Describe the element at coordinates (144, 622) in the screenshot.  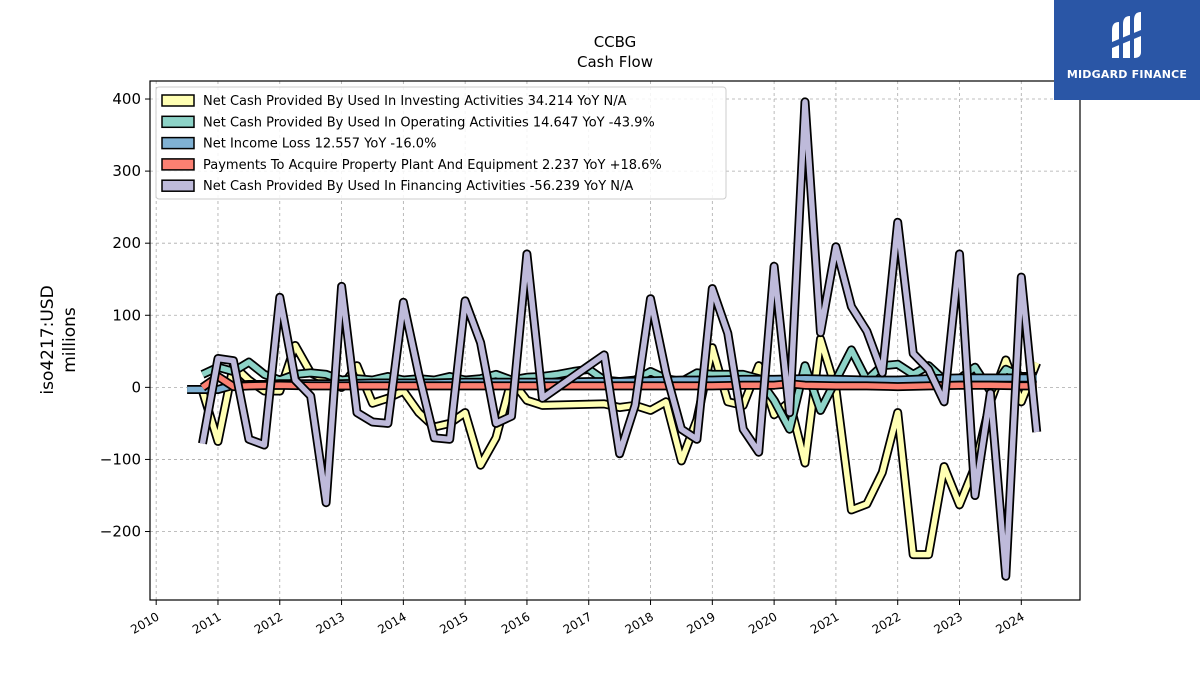
I see `x-tick-label: 2010` at that location.